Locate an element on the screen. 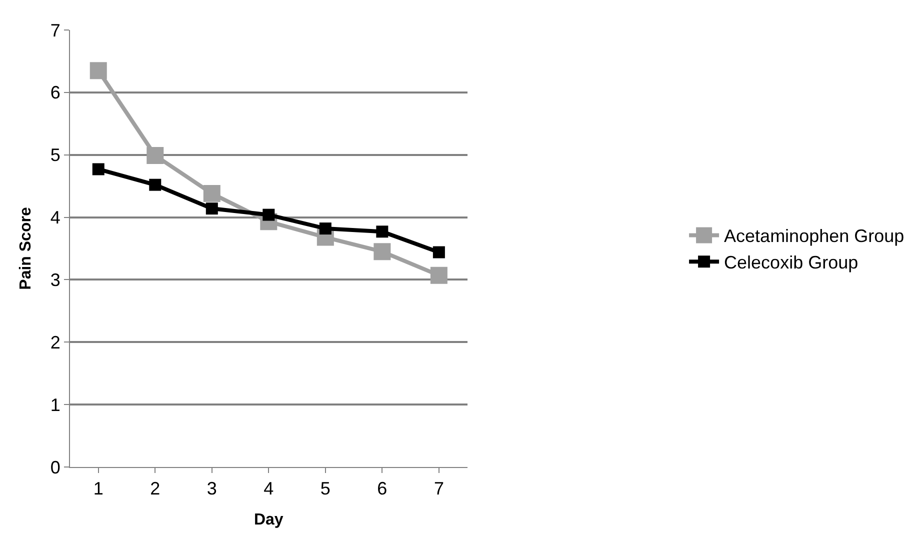 The image size is (920, 537). x-tick-label: 3 is located at coordinates (211, 488).